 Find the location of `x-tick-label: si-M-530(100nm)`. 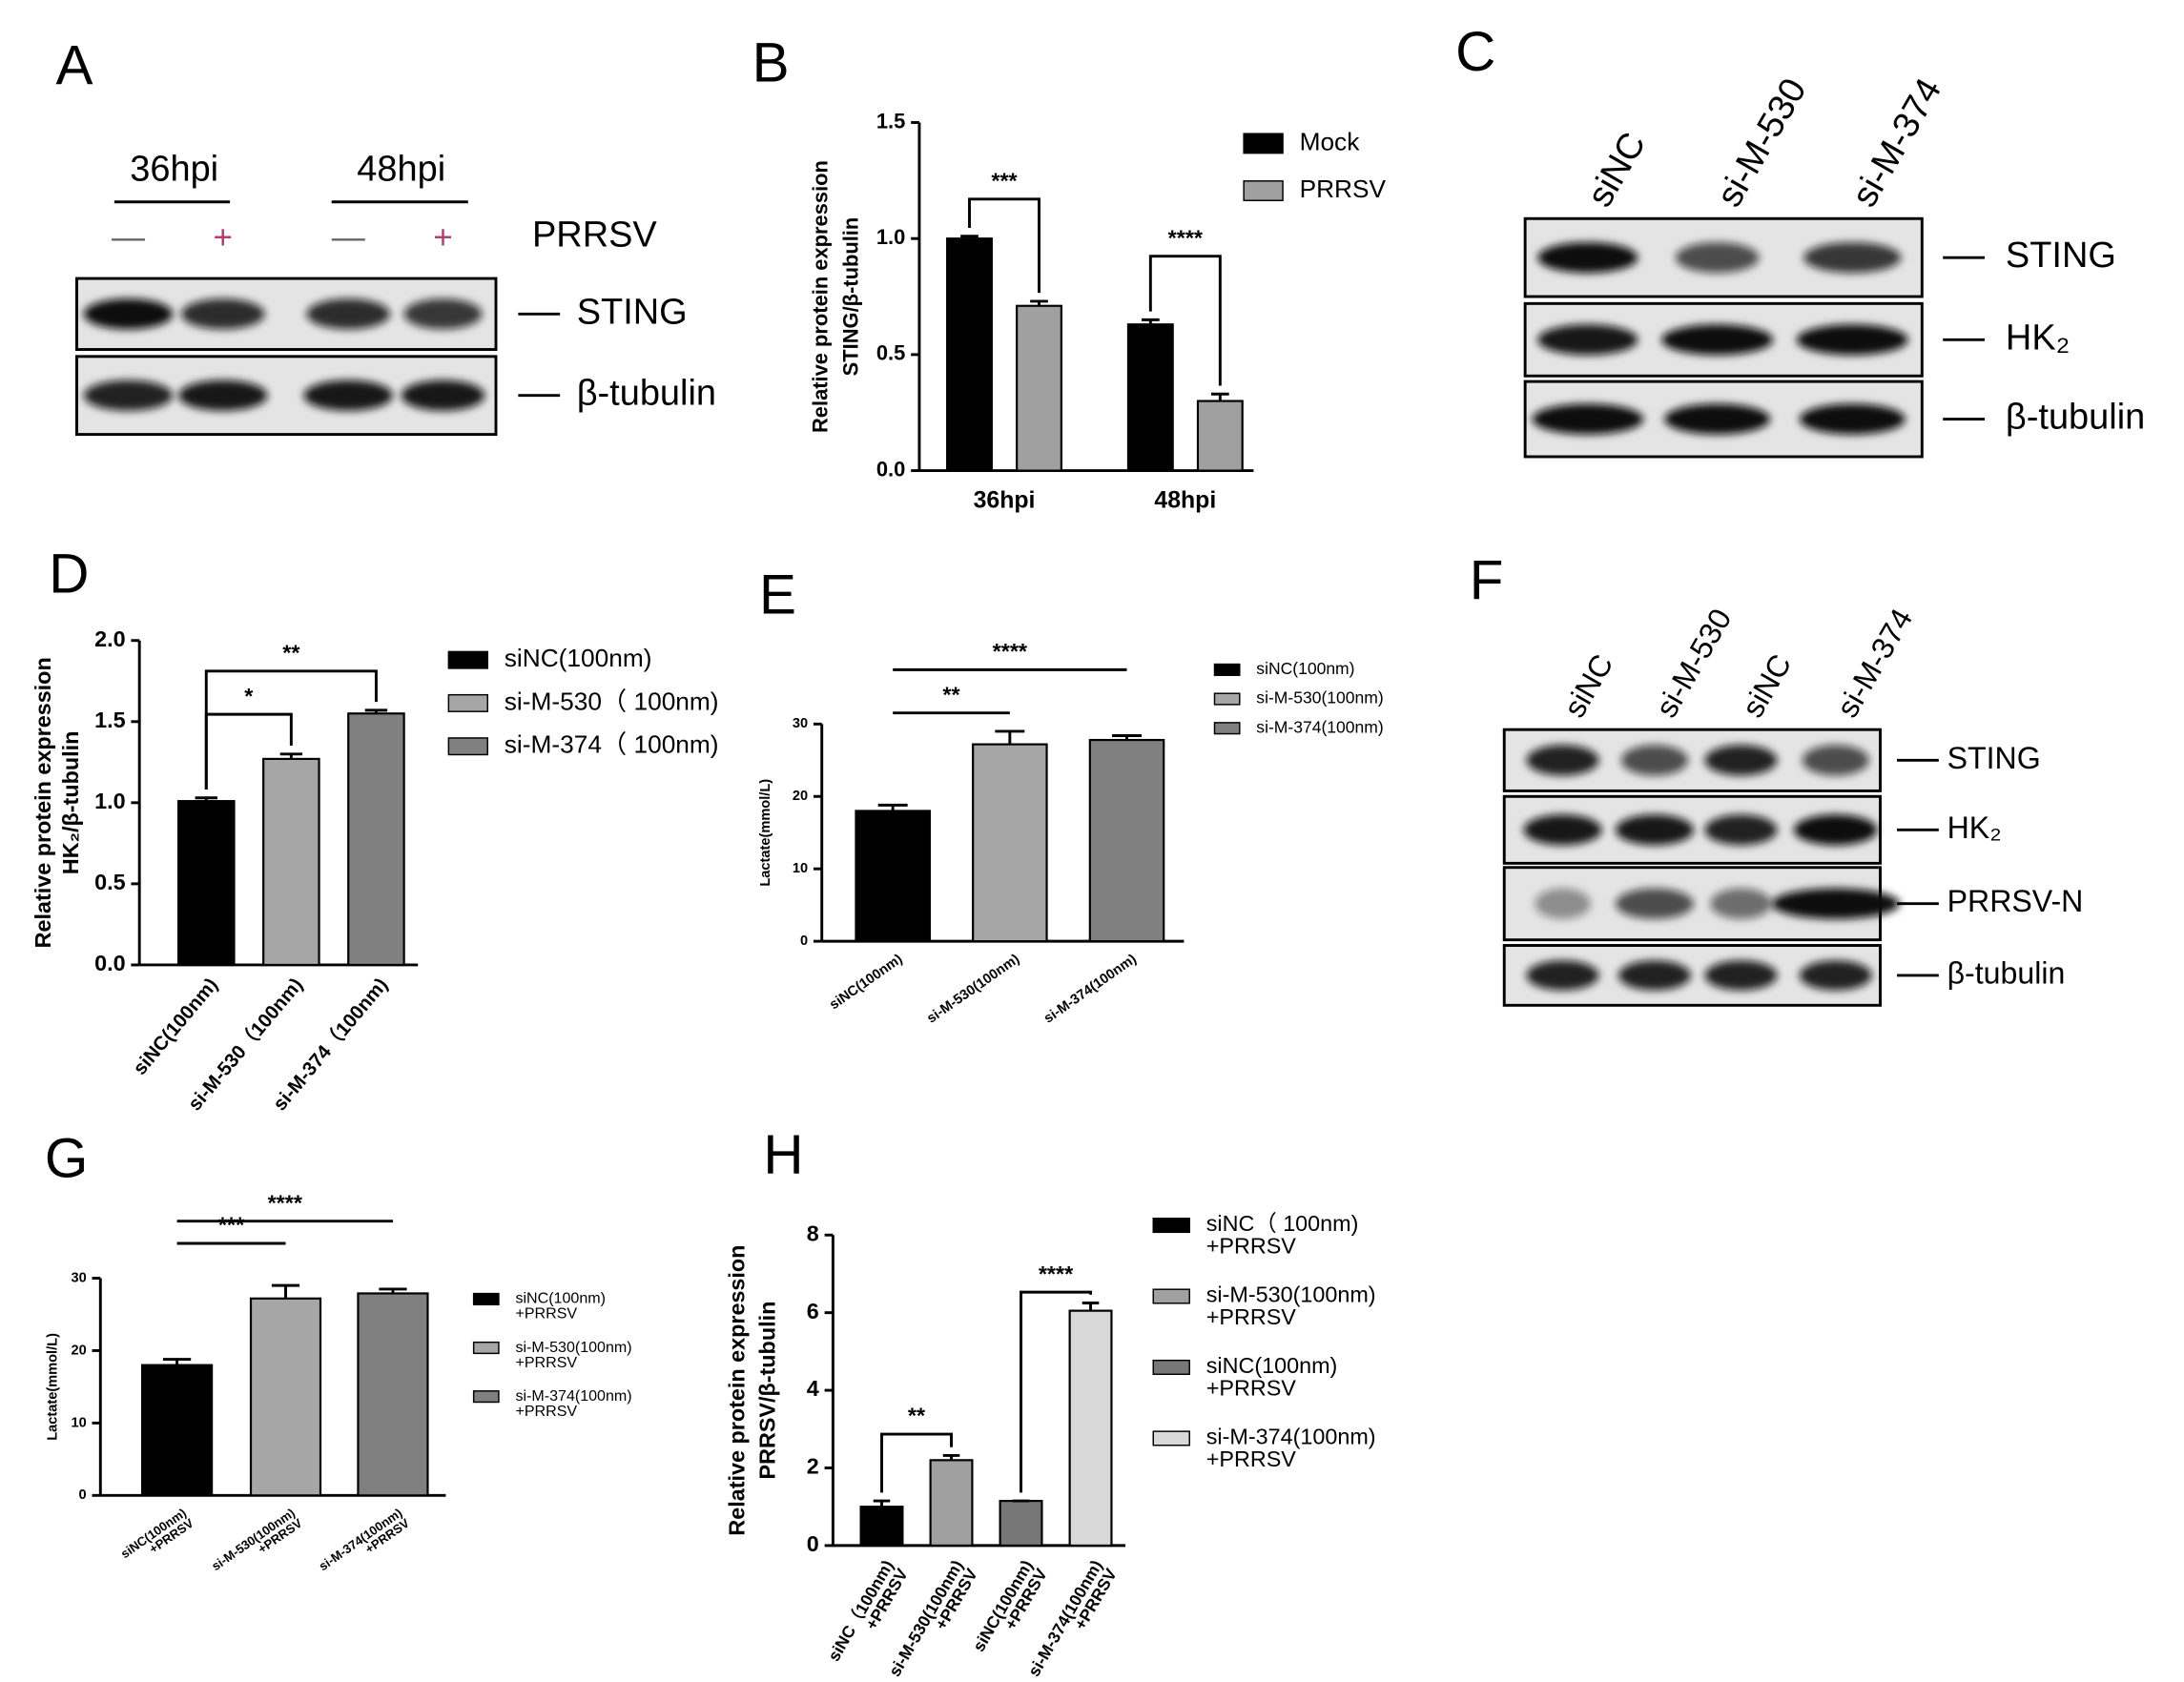

x-tick-label: si-M-530(100nm) is located at coordinates (973, 989).